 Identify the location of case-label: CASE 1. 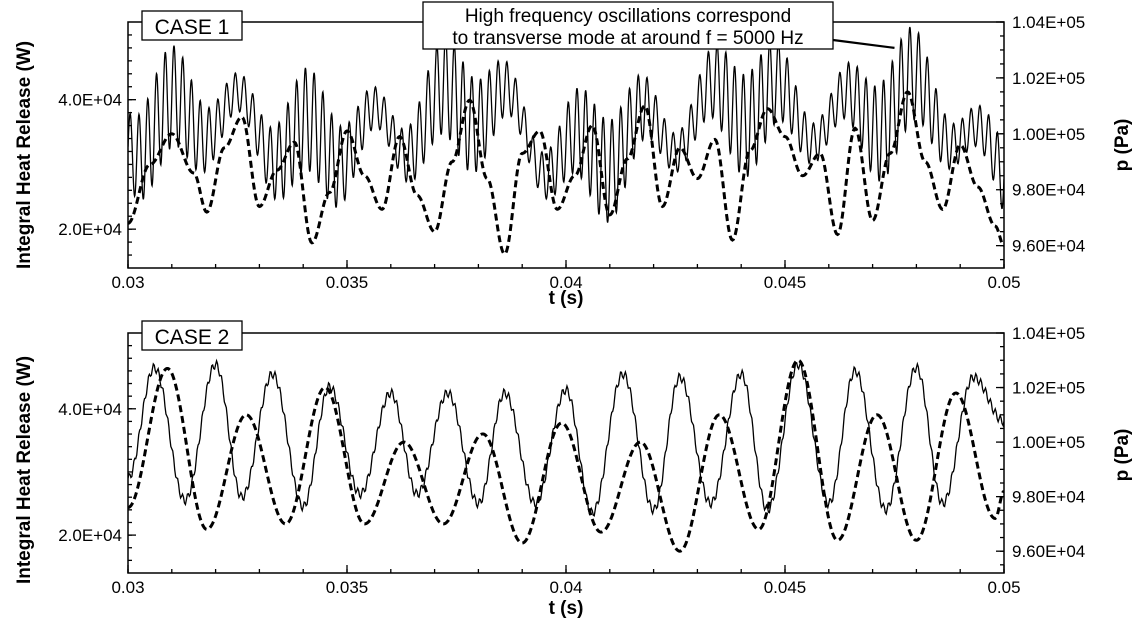
(192, 27).